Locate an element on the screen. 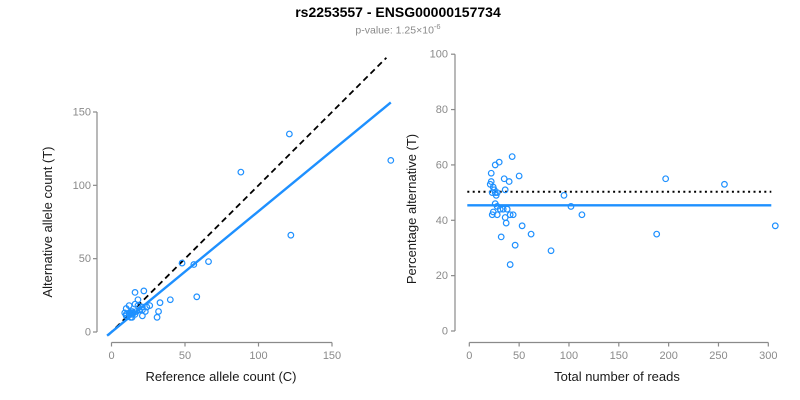 This screenshot has height=400, width=800. x-tick-label: 200 is located at coordinates (668, 356).